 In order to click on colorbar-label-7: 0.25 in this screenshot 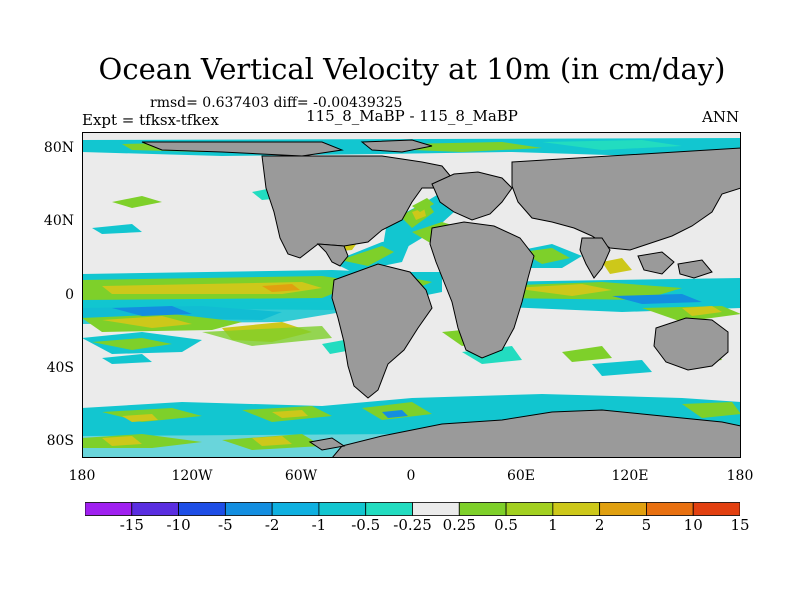, I will do `click(459, 525)`.